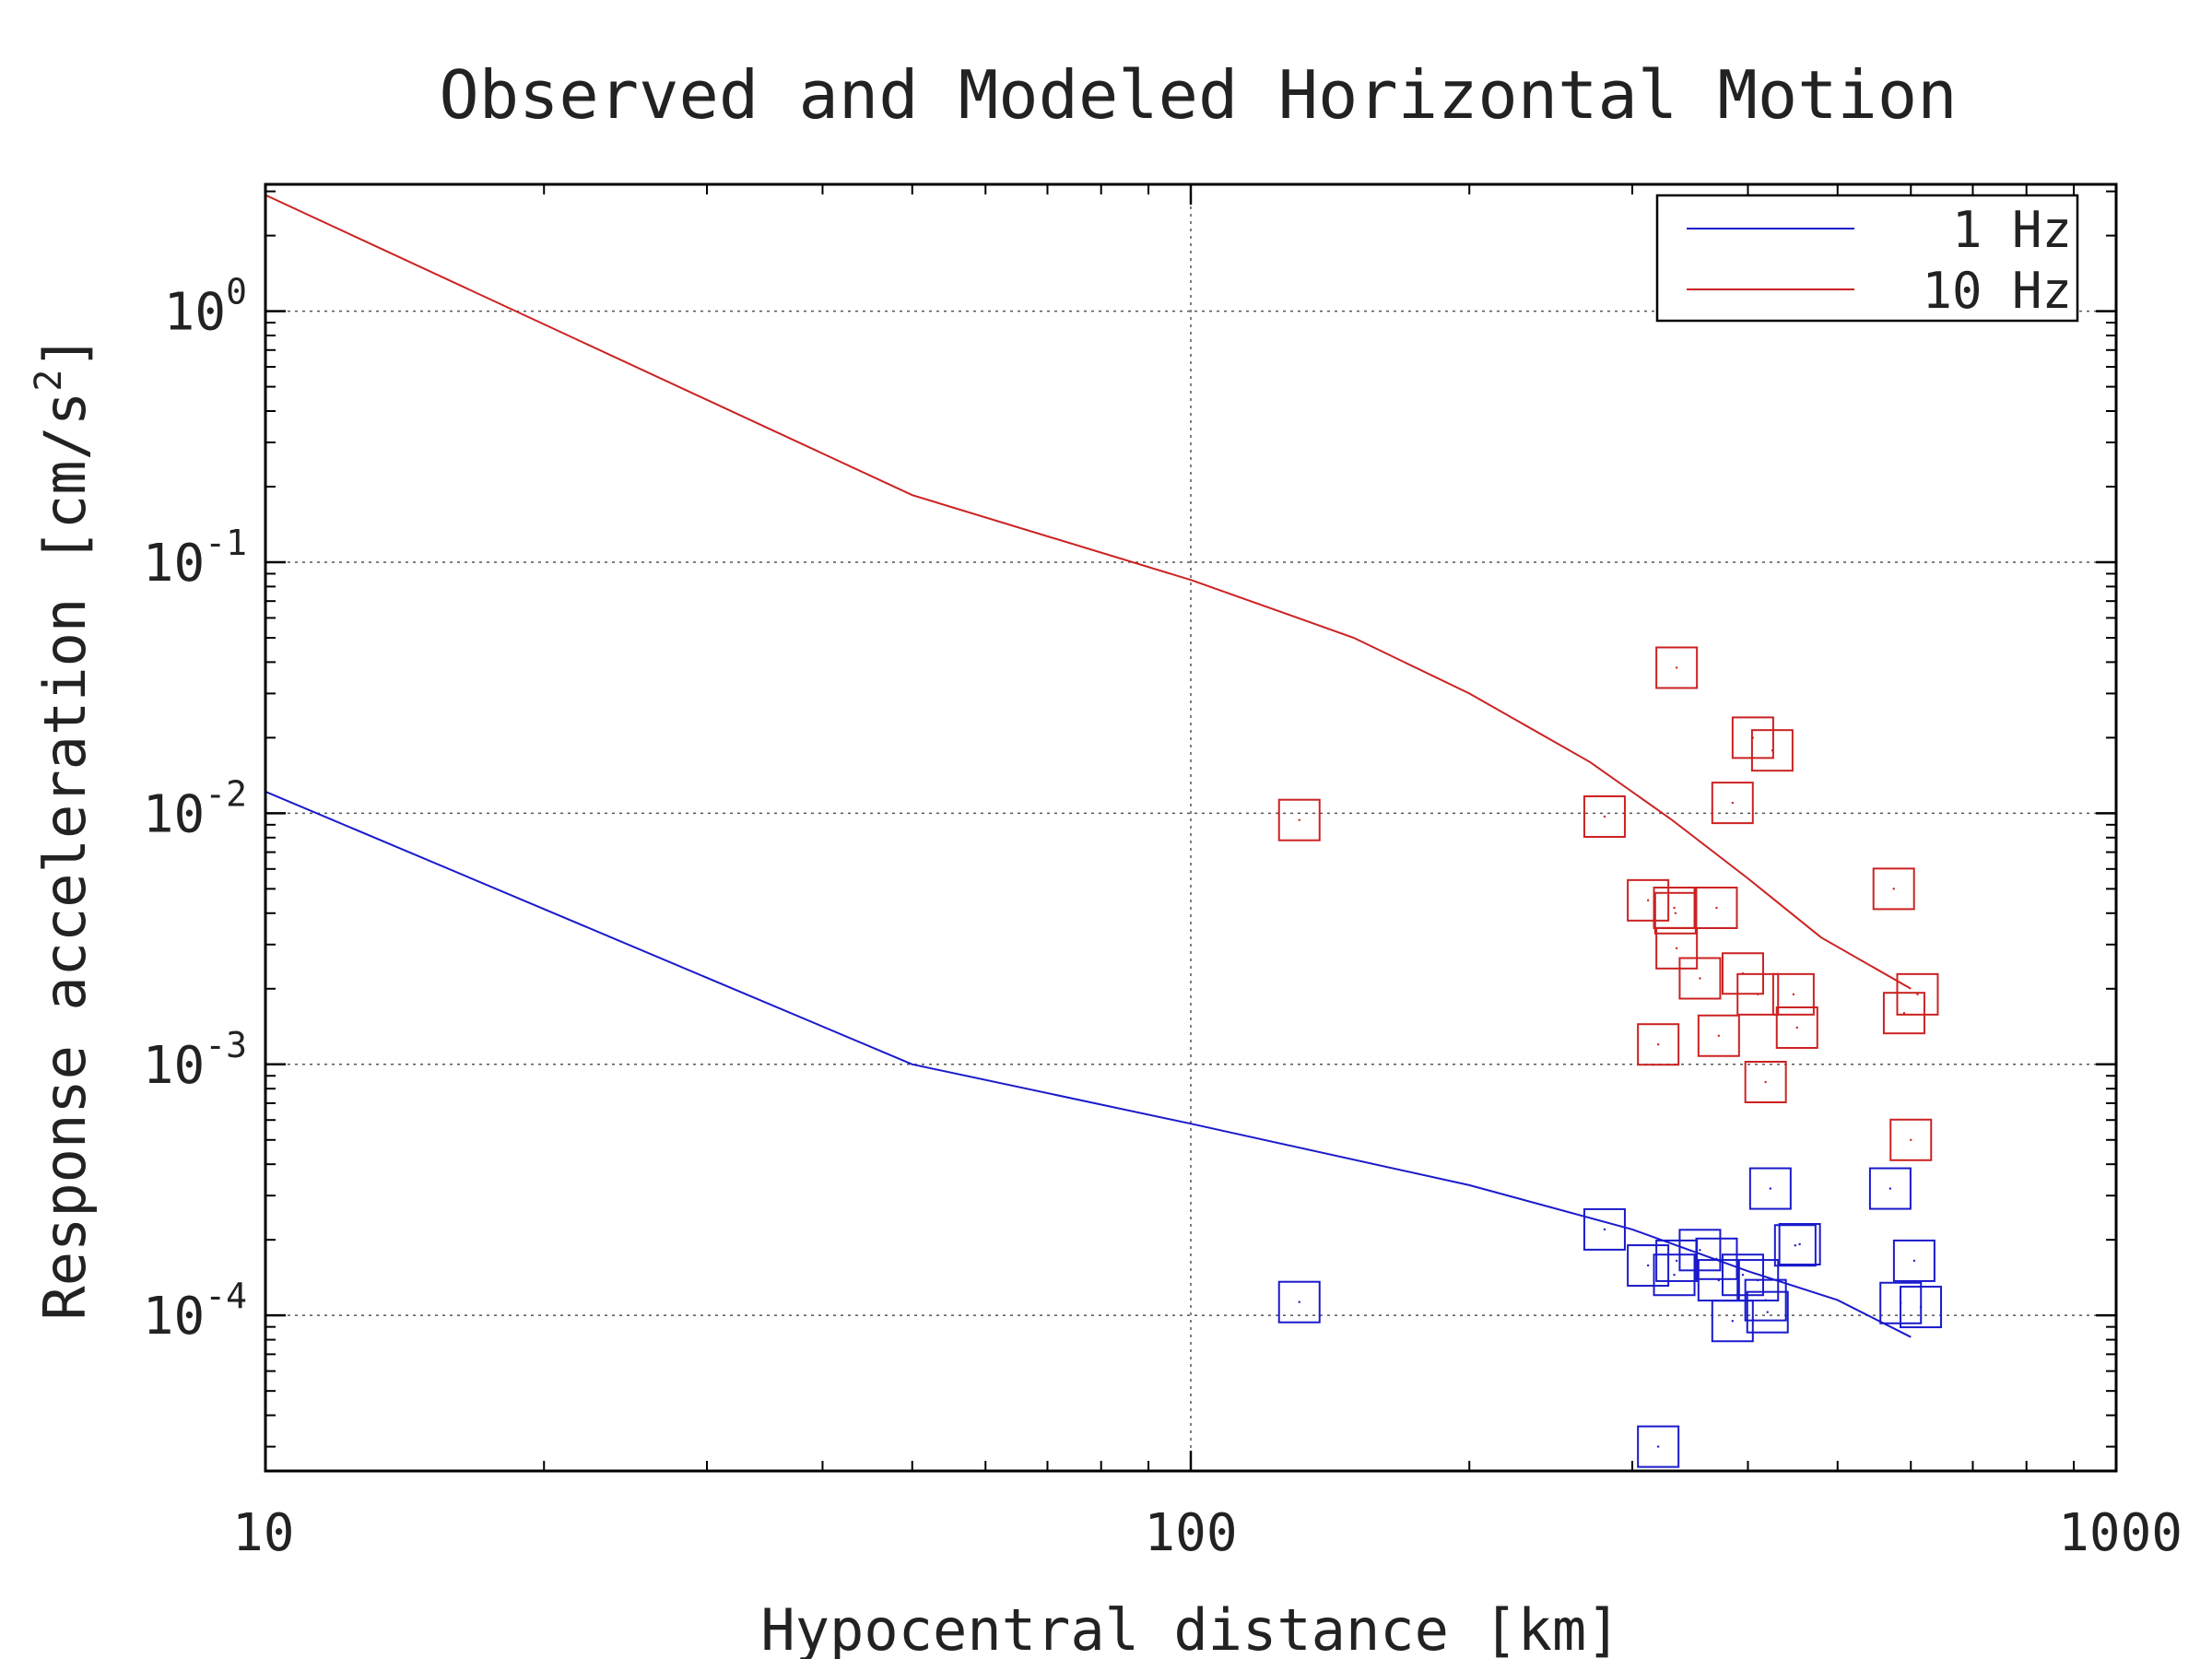  What do you see at coordinates (226, 1045) in the screenshot?
I see `y-tick-exponent: -3` at bounding box center [226, 1045].